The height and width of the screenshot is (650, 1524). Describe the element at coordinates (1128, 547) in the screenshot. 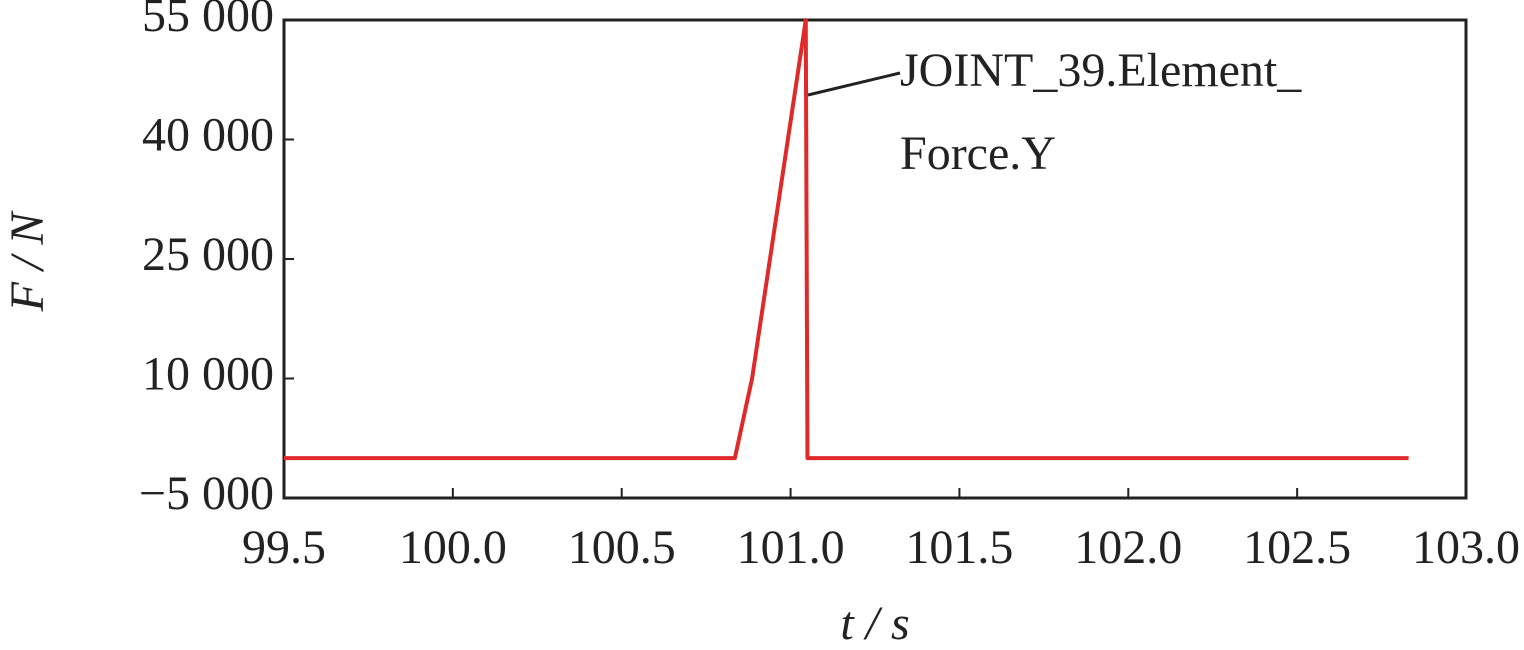

I see `x-tick-label: 102.0` at that location.